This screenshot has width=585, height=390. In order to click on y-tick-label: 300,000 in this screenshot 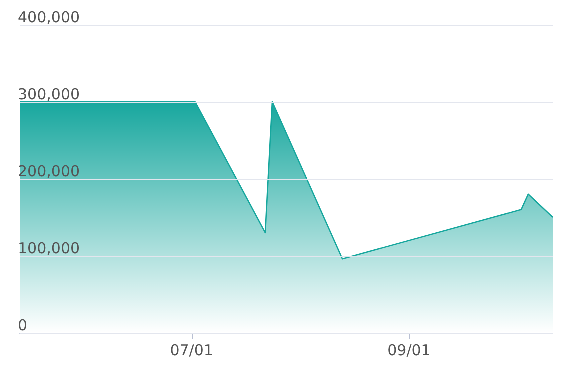, I will do `click(49, 95)`.